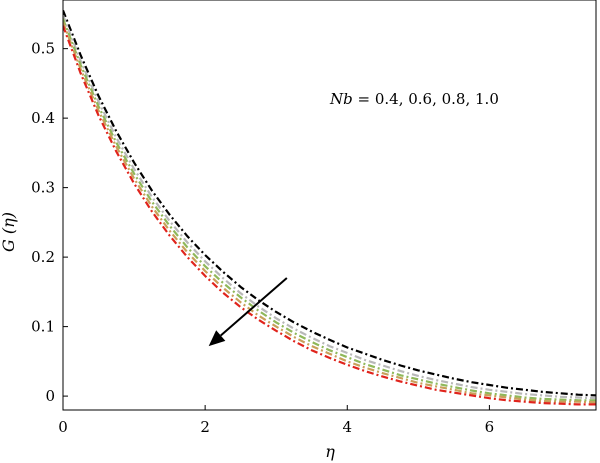  I want to click on y-axis-label: G (η), so click(9, 232).